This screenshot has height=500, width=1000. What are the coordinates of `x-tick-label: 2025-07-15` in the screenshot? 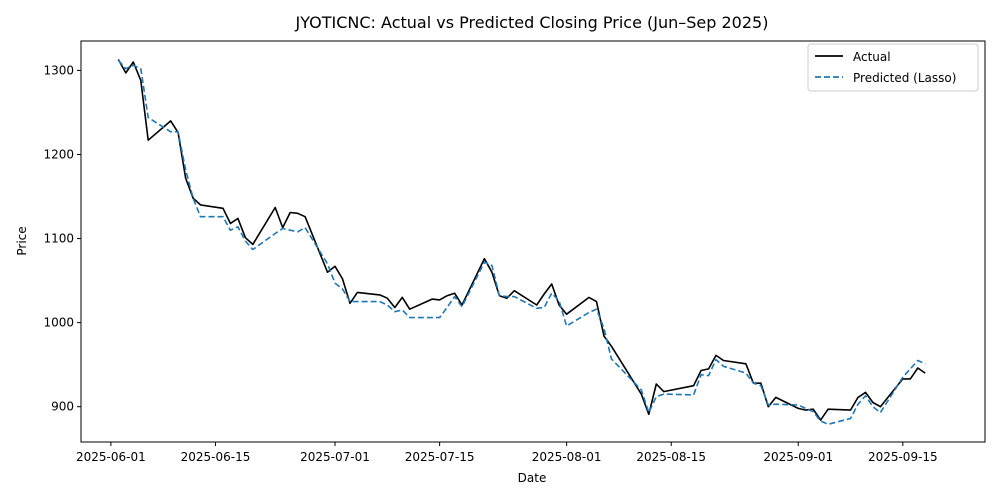 It's located at (440, 457).